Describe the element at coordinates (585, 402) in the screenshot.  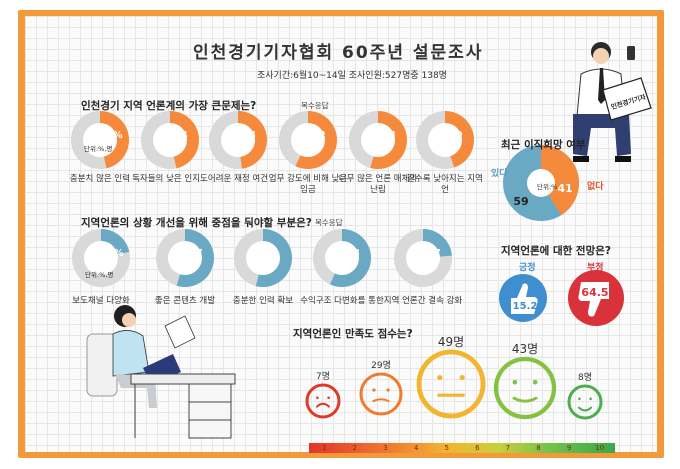
I see `face-4-icon` at that location.